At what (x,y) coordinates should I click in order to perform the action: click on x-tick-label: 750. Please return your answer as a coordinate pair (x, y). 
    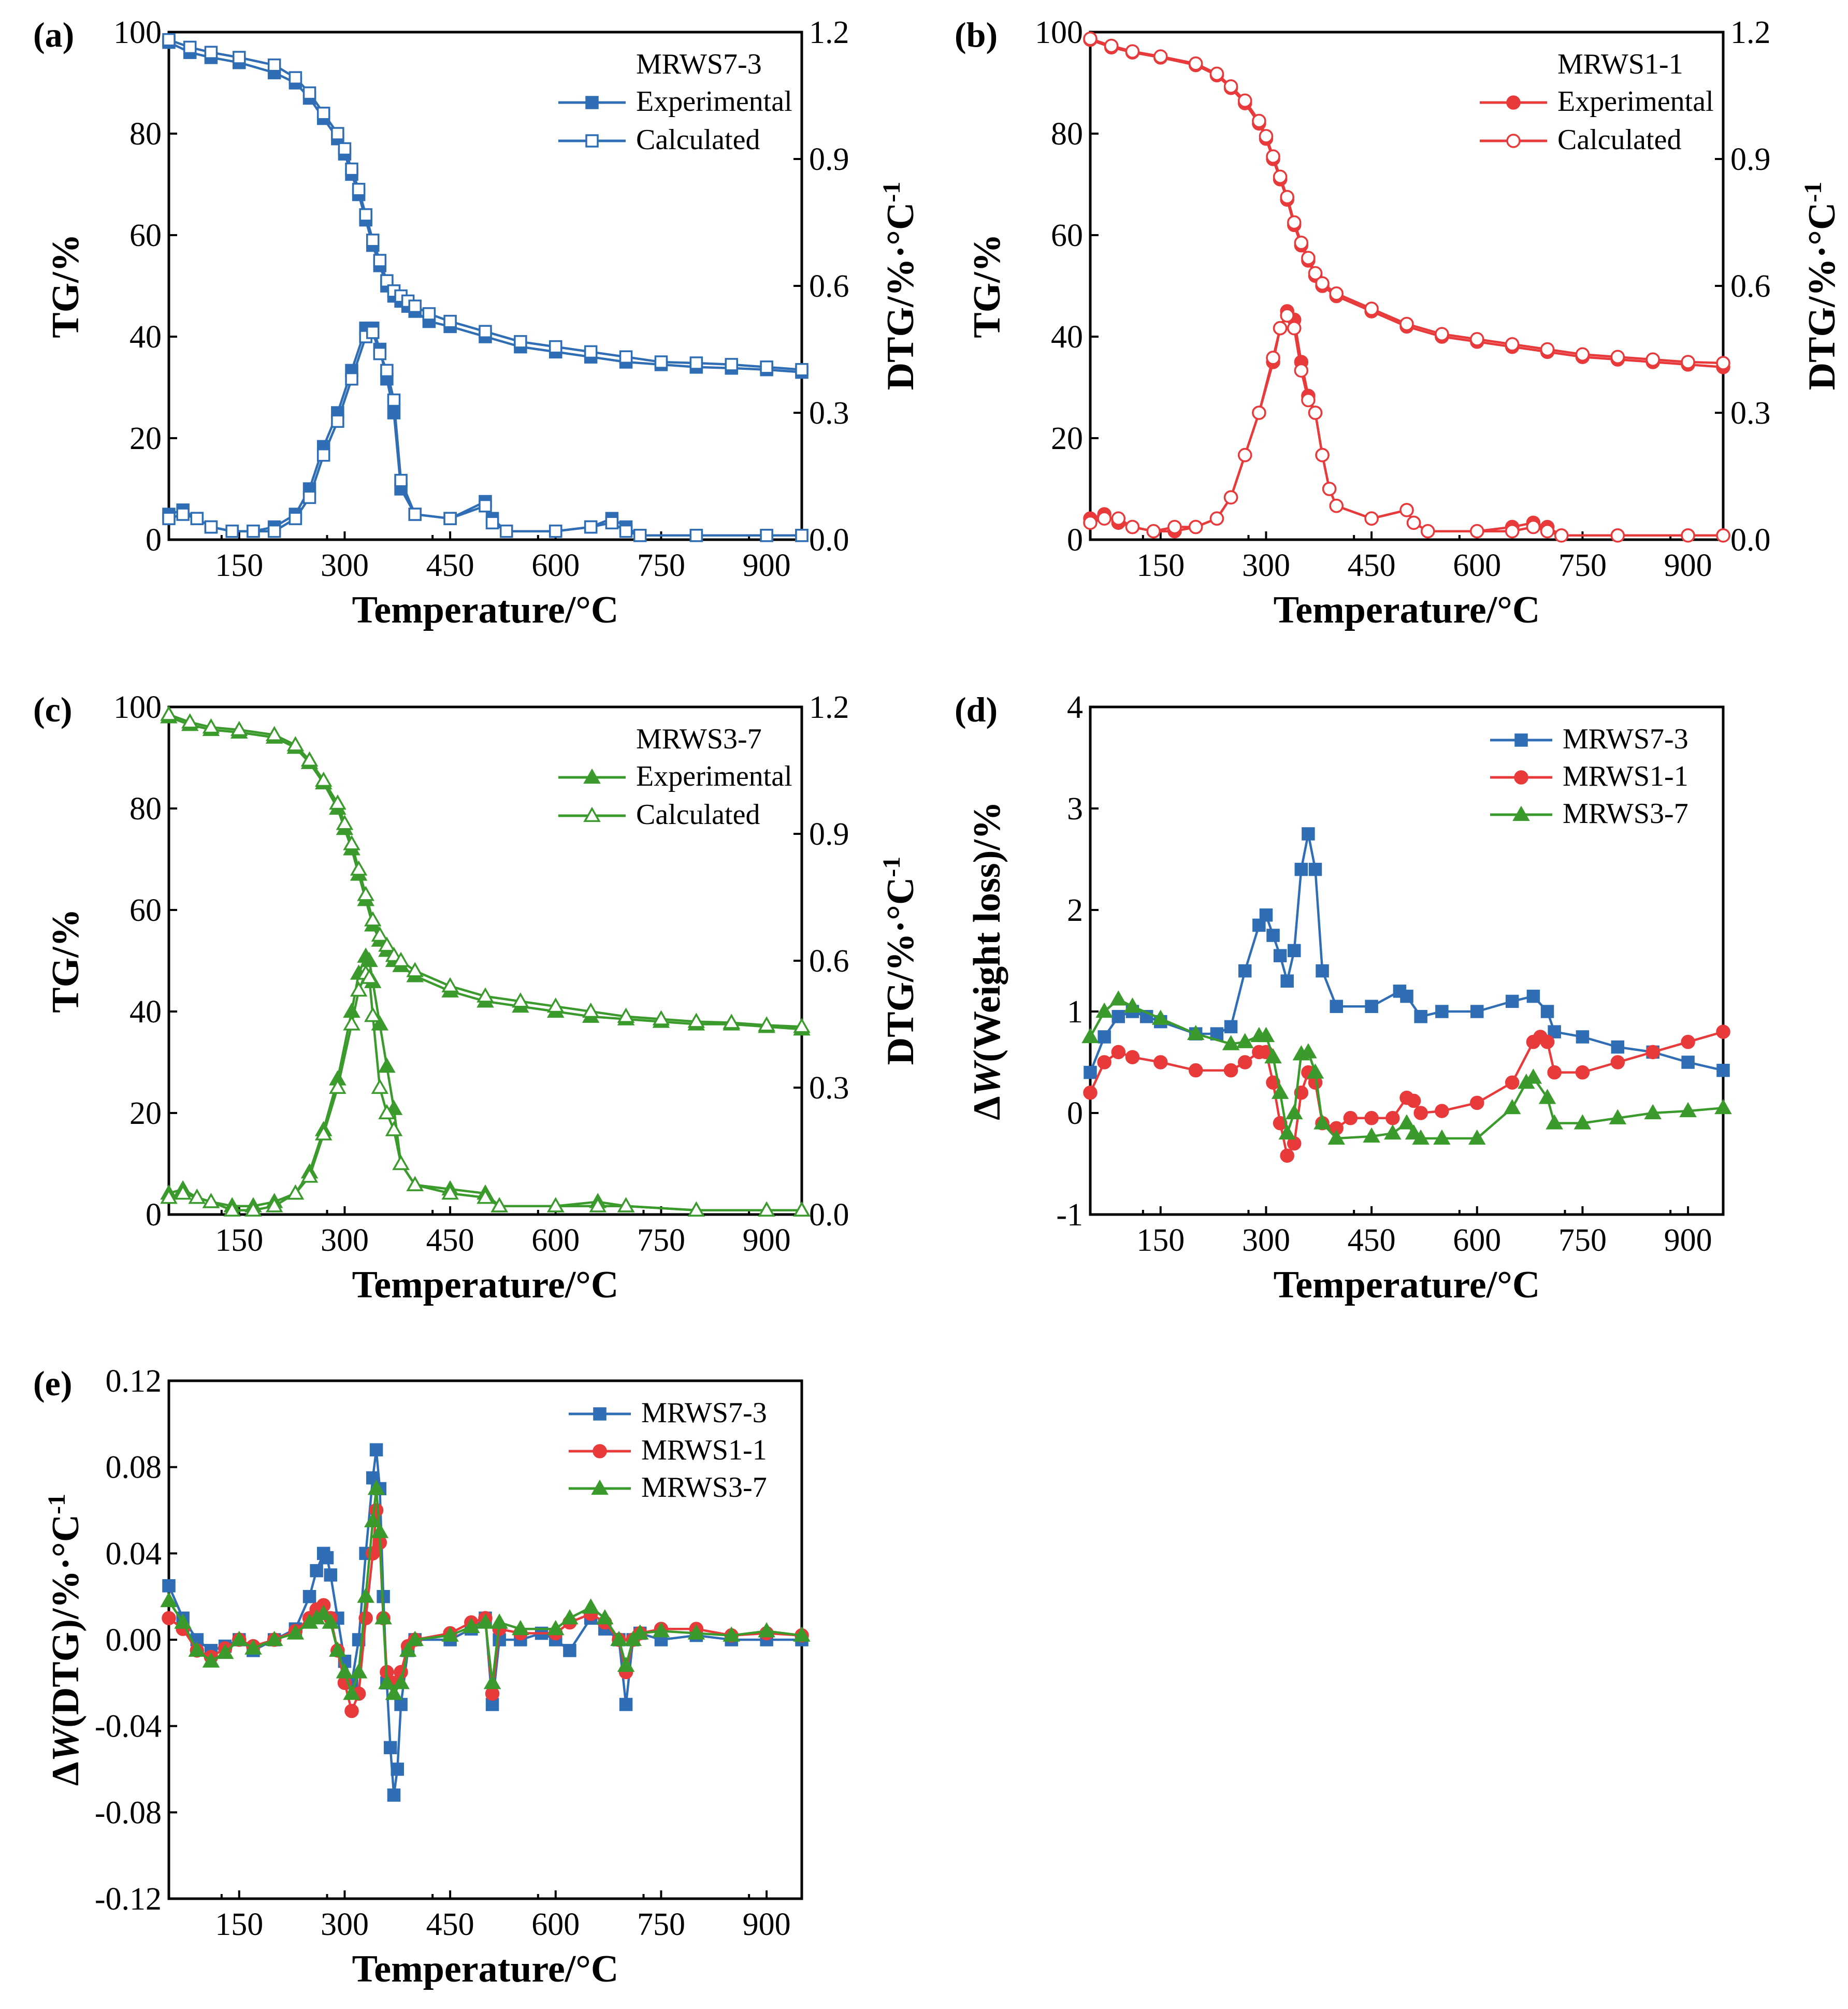
    Looking at the image, I should click on (1583, 1240).